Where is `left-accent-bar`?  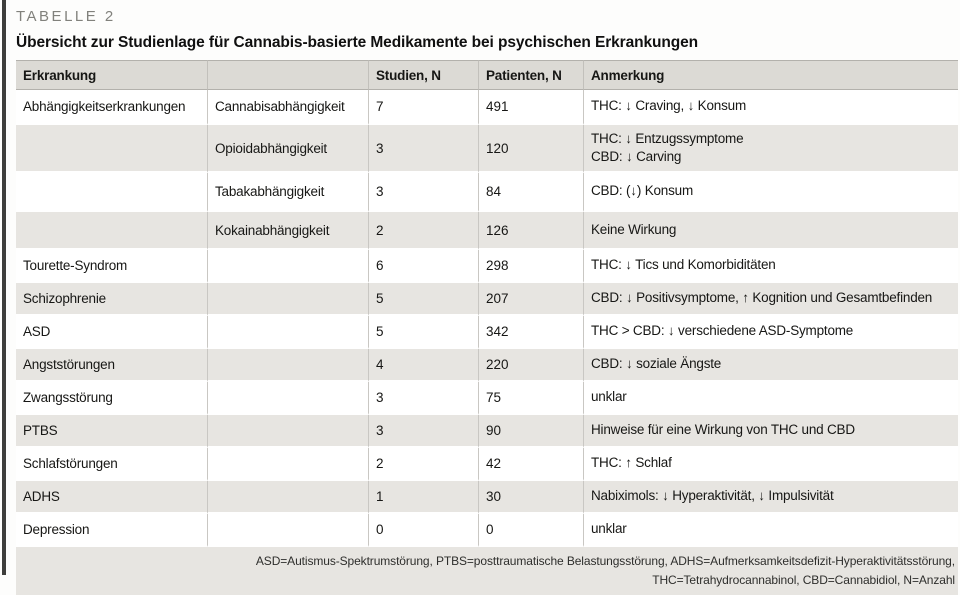
left-accent-bar is located at coordinates (4, 287).